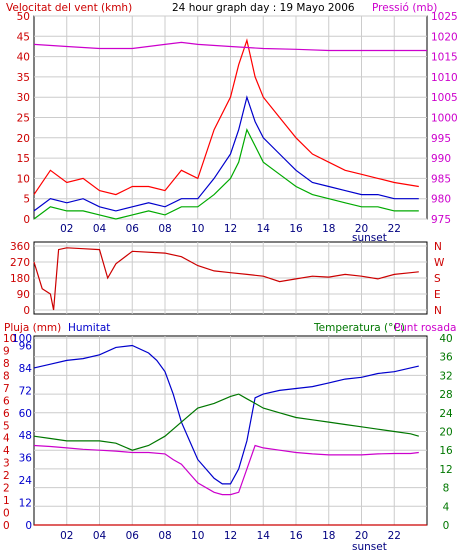 This screenshot has width=465, height=556. I want to click on sunset-annotation-bottom: sunset, so click(369, 547).